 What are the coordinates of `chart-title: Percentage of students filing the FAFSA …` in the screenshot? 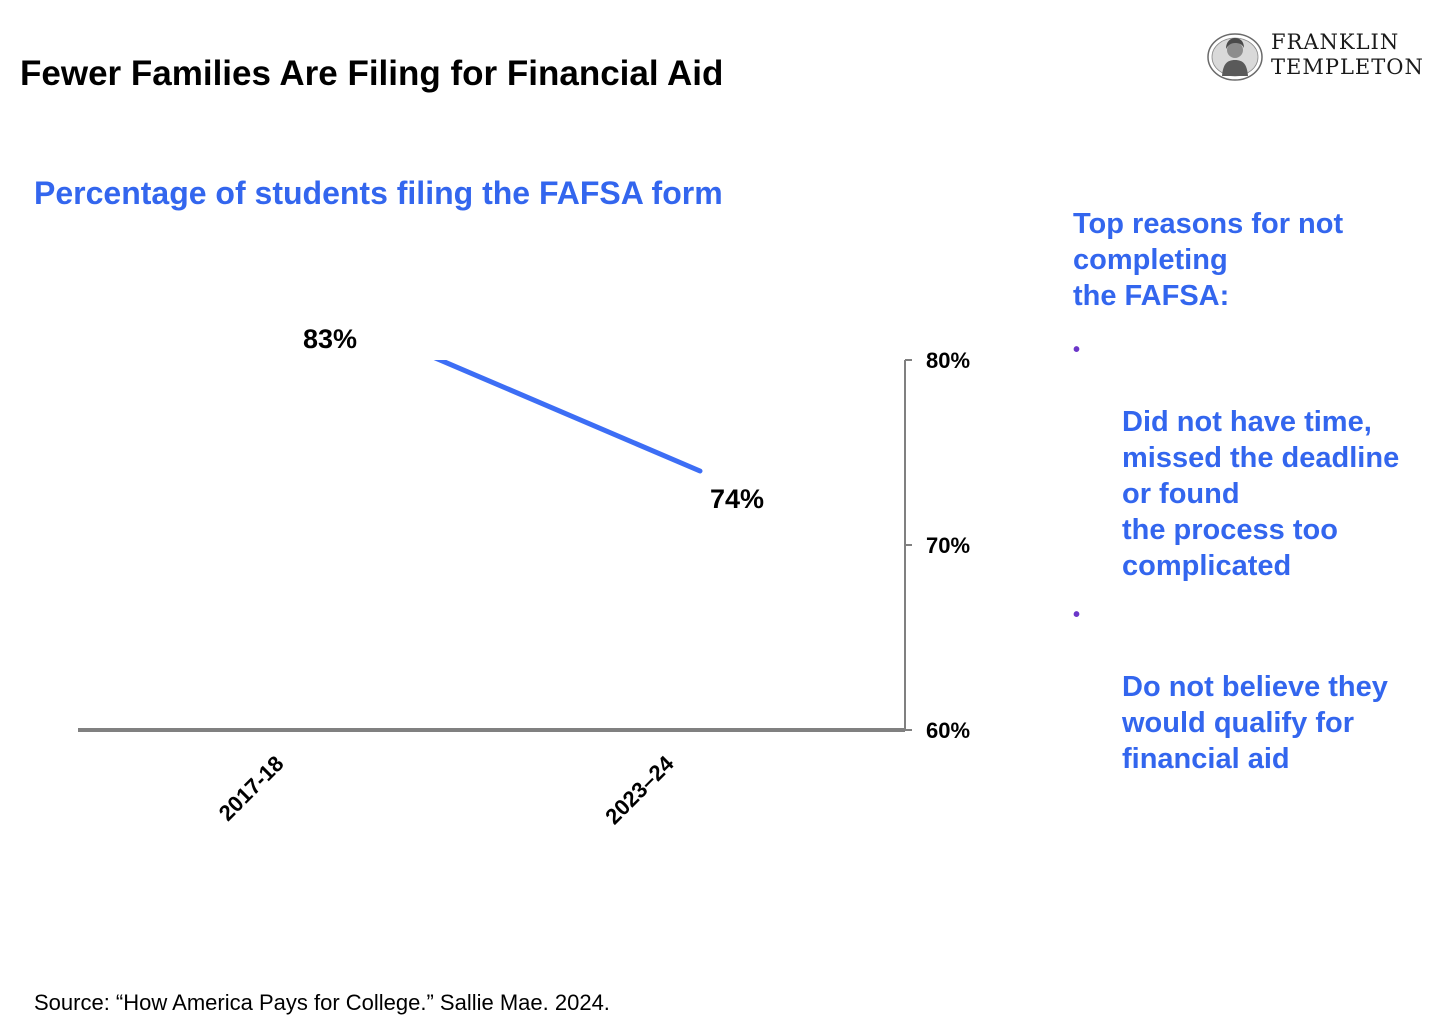 It's located at (378, 193).